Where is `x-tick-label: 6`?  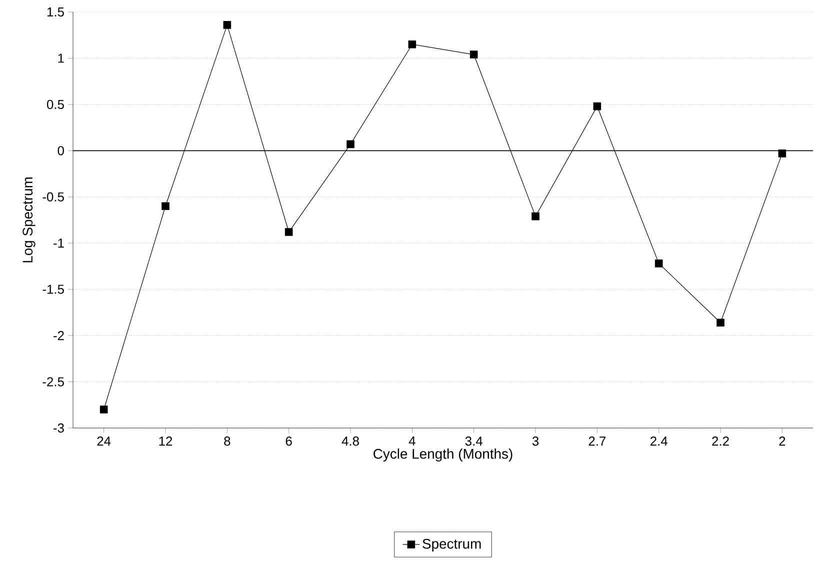 x-tick-label: 6 is located at coordinates (289, 441).